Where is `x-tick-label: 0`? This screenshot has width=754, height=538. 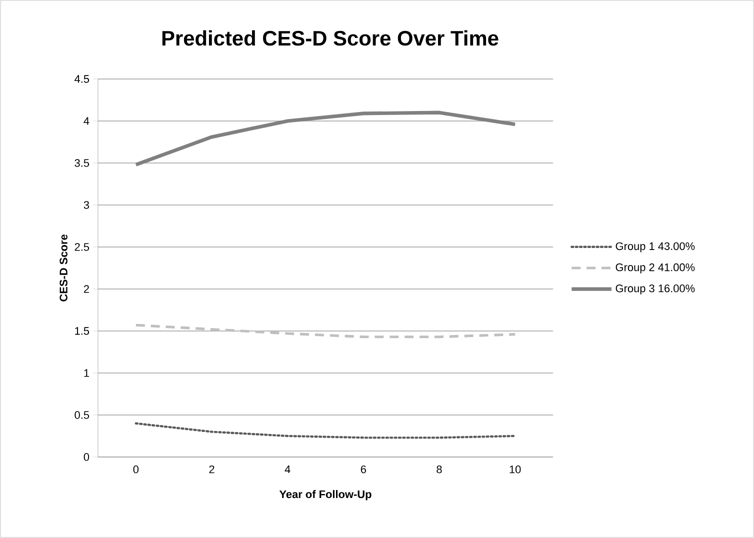
x-tick-label: 0 is located at coordinates (136, 469).